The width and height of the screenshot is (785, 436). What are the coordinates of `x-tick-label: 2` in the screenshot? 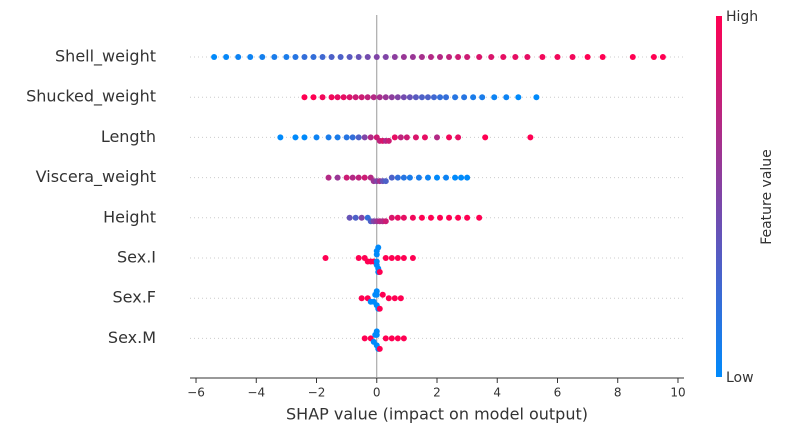 It's located at (437, 393).